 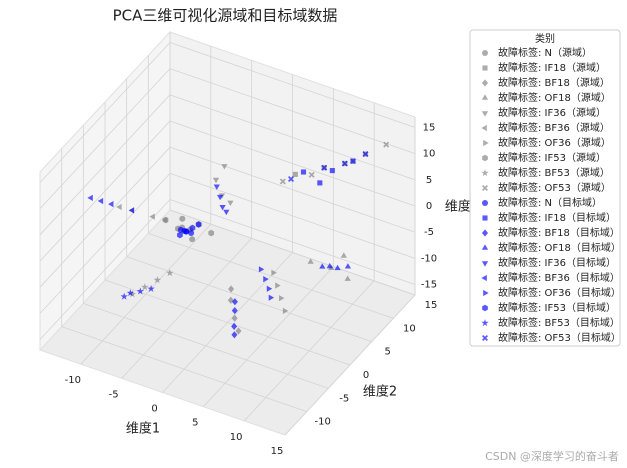 What do you see at coordinates (559, 232) in the screenshot?
I see `legend-label: 故障标签: BF18（目标域）` at bounding box center [559, 232].